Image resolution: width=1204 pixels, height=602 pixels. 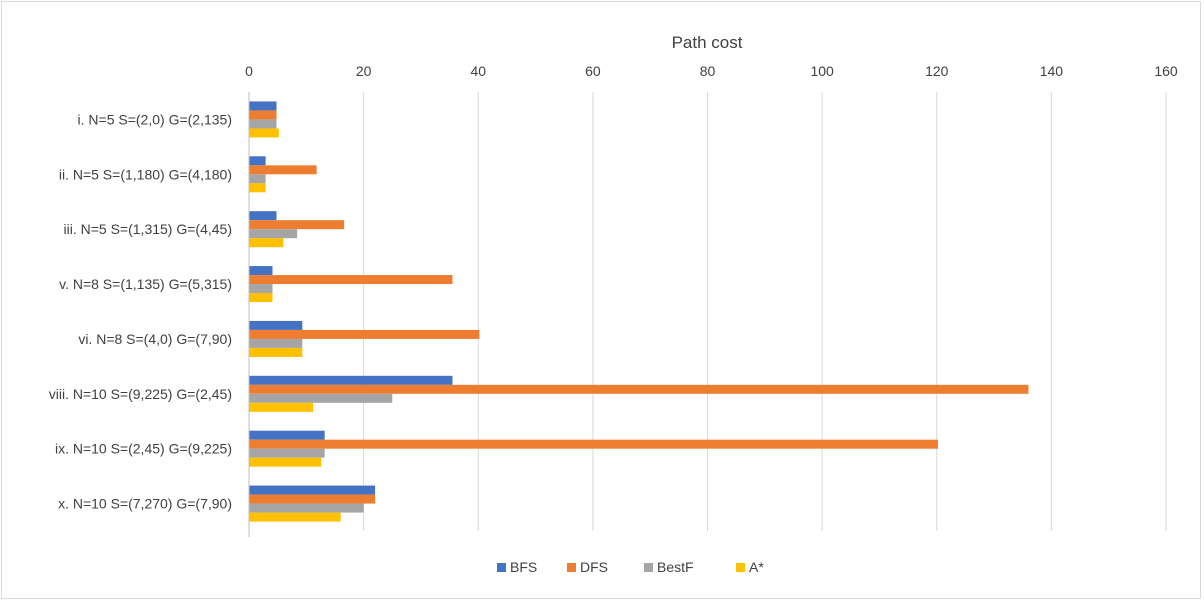 What do you see at coordinates (148, 229) in the screenshot?
I see `y-category-label: iii. N=5 S=(1,315) G=(4,45)` at bounding box center [148, 229].